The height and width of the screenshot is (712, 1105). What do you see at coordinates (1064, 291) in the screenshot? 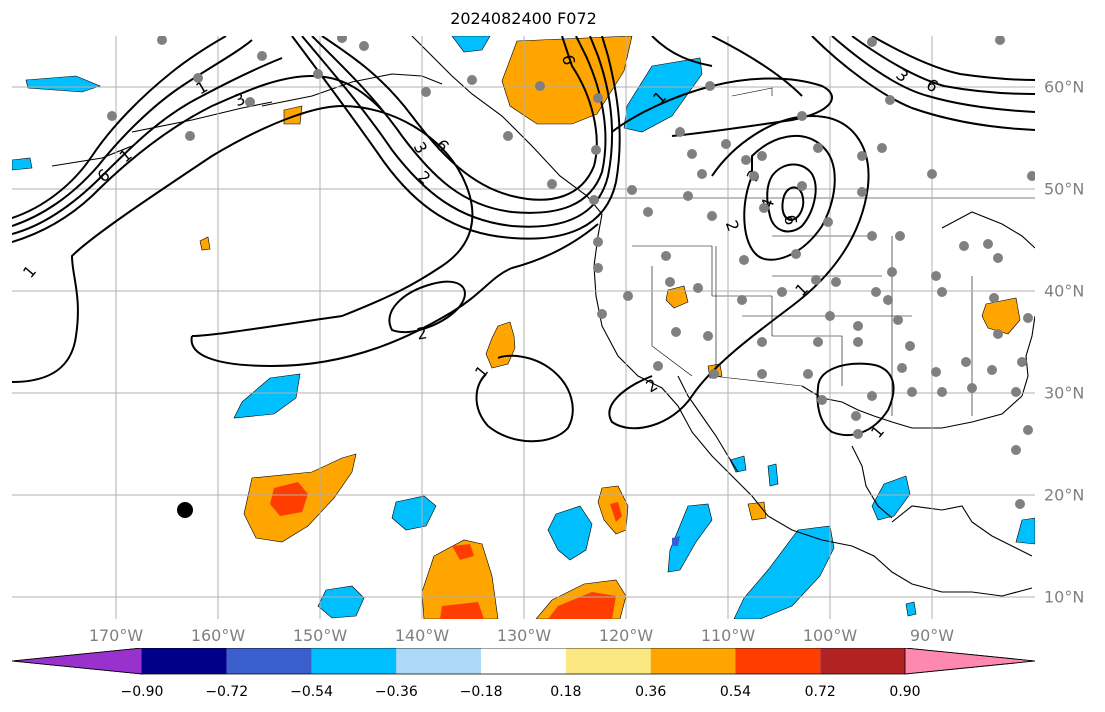
I see `latitude-tick-label: 40°N` at bounding box center [1064, 291].